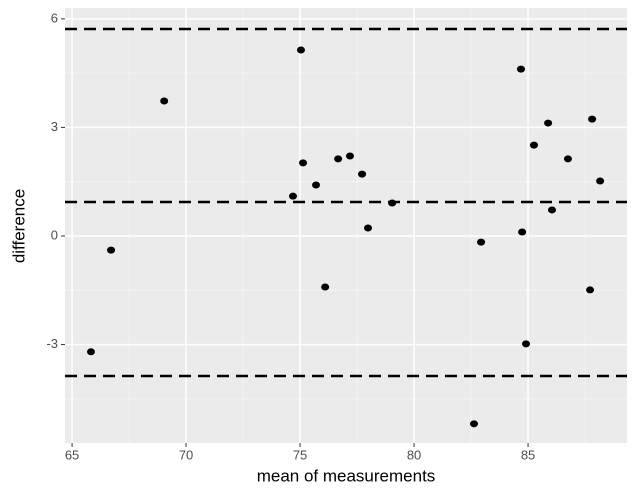 This screenshot has height=493, width=635. I want to click on x-tick-label: 75, so click(300, 454).